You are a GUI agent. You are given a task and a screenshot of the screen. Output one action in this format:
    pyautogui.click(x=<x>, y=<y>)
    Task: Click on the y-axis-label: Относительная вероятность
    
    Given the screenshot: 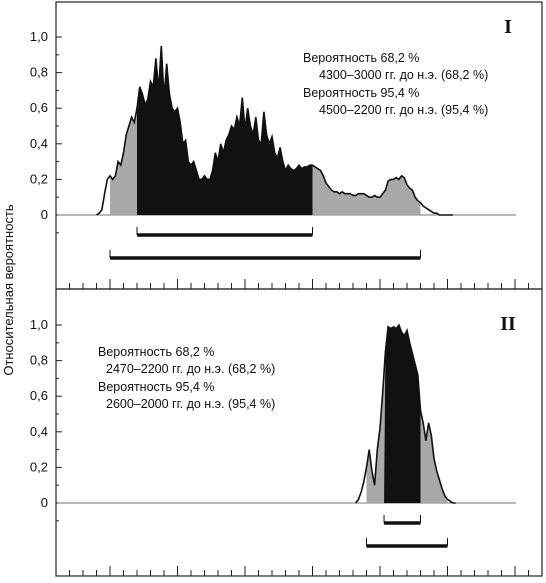 What is the action you would take?
    pyautogui.click(x=8, y=290)
    